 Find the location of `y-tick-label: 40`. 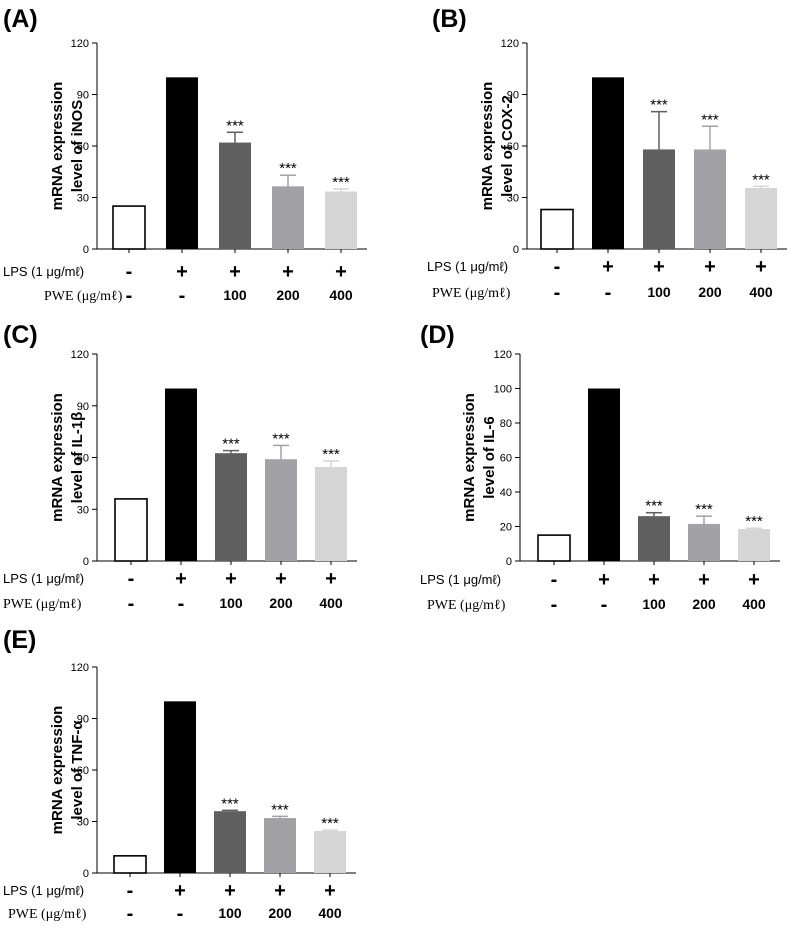

y-tick-label: 40 is located at coordinates (506, 493).